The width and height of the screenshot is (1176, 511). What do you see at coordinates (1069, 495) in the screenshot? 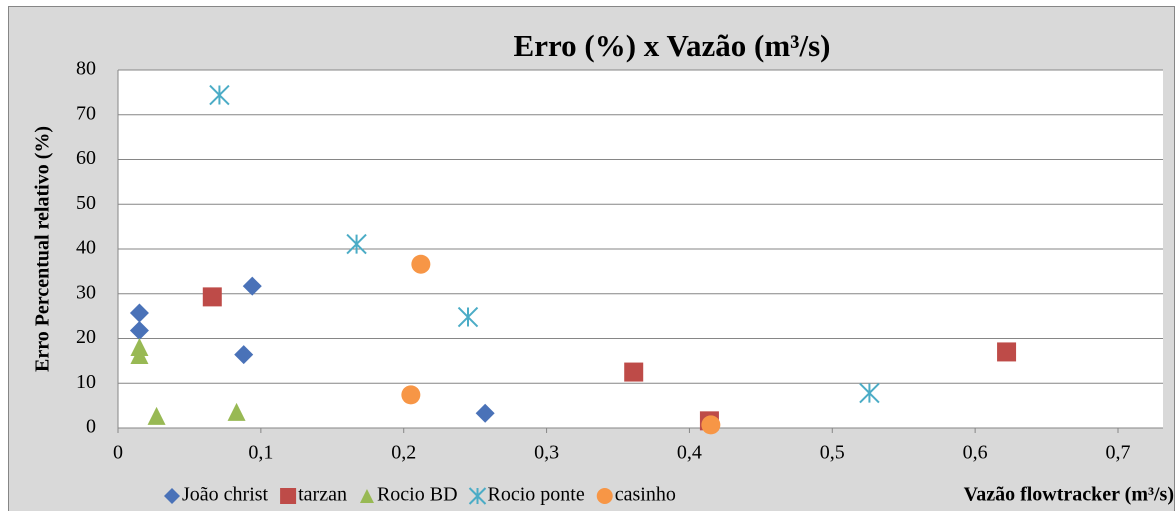
I see `x-axis-title: Vazão flowtracker (m³/s)` at bounding box center [1069, 495].